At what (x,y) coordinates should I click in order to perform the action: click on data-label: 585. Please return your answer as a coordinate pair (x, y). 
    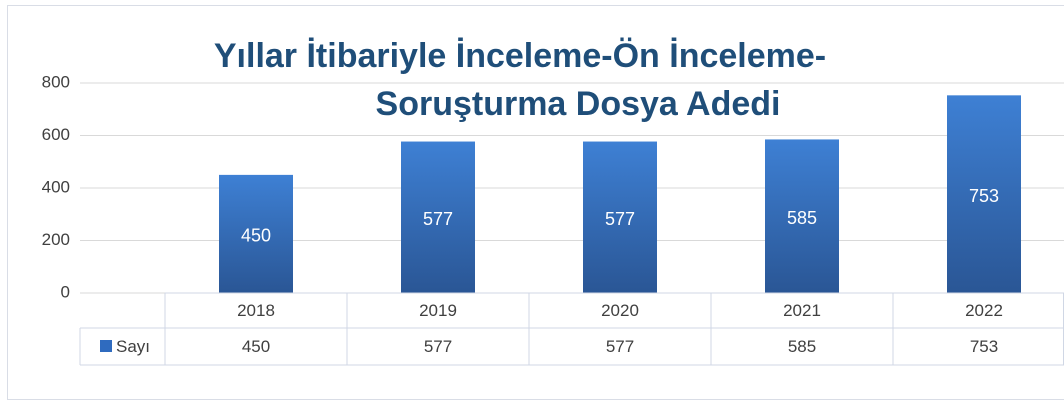
    Looking at the image, I should click on (802, 218).